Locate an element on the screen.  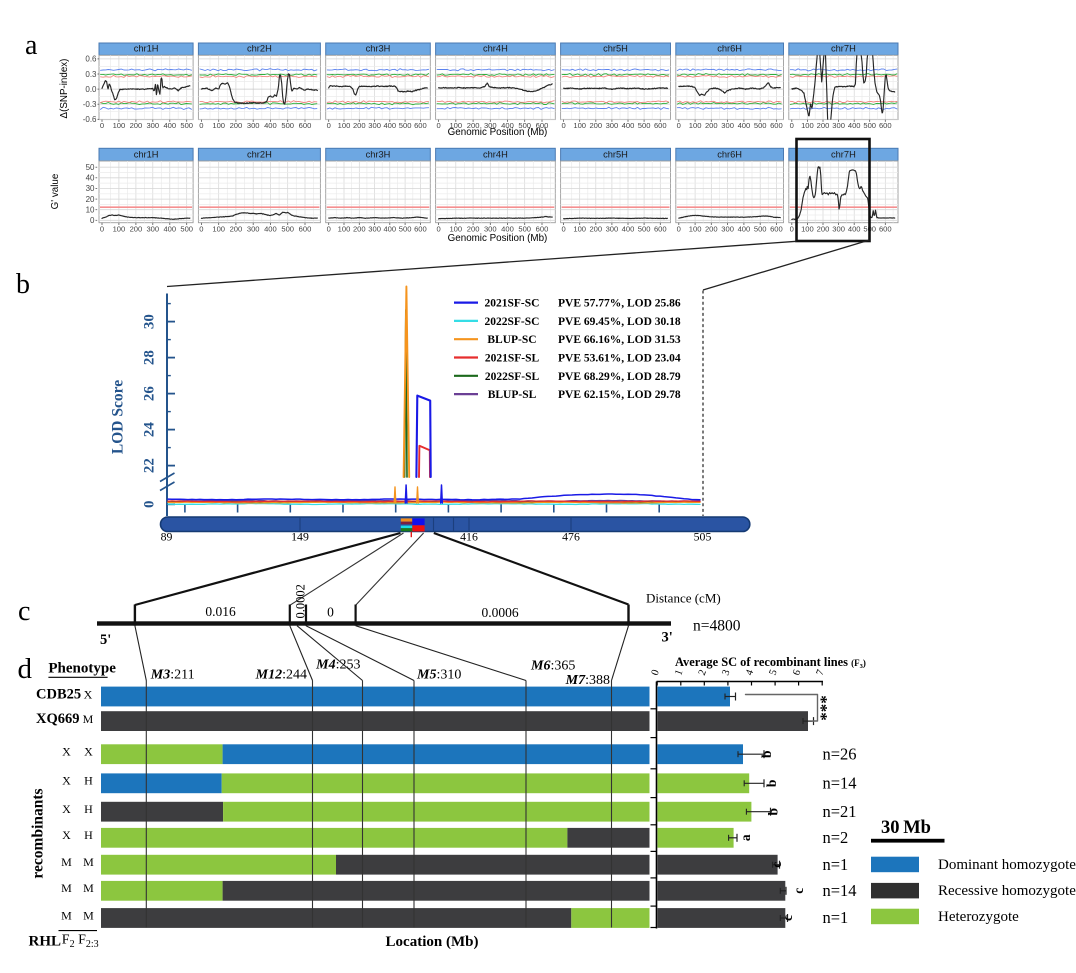
svg-text: M6:365 is located at coordinates (552, 665).